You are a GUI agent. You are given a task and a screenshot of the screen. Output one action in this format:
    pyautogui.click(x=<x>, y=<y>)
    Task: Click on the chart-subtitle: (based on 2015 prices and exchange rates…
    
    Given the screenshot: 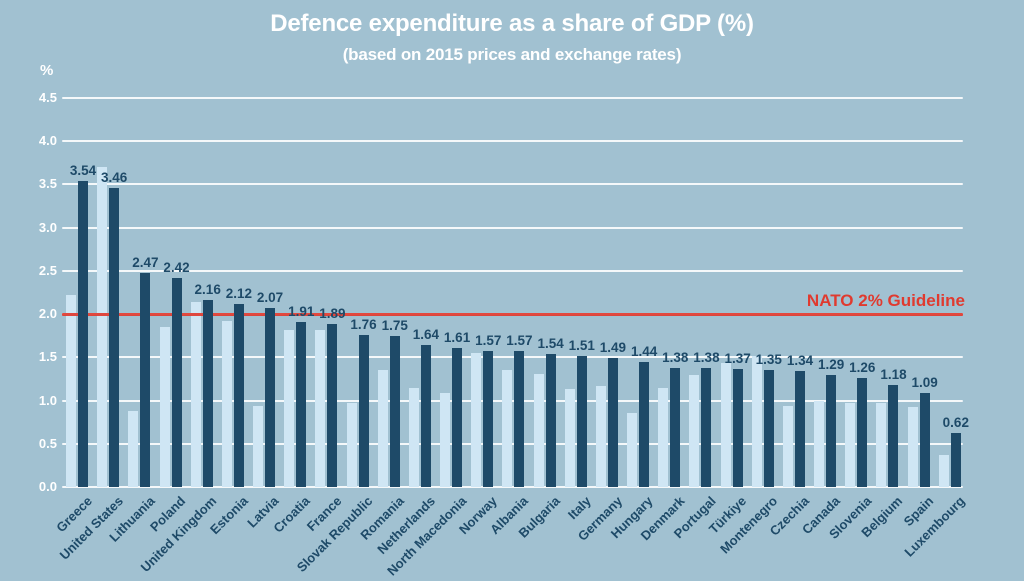 What is the action you would take?
    pyautogui.click(x=512, y=54)
    